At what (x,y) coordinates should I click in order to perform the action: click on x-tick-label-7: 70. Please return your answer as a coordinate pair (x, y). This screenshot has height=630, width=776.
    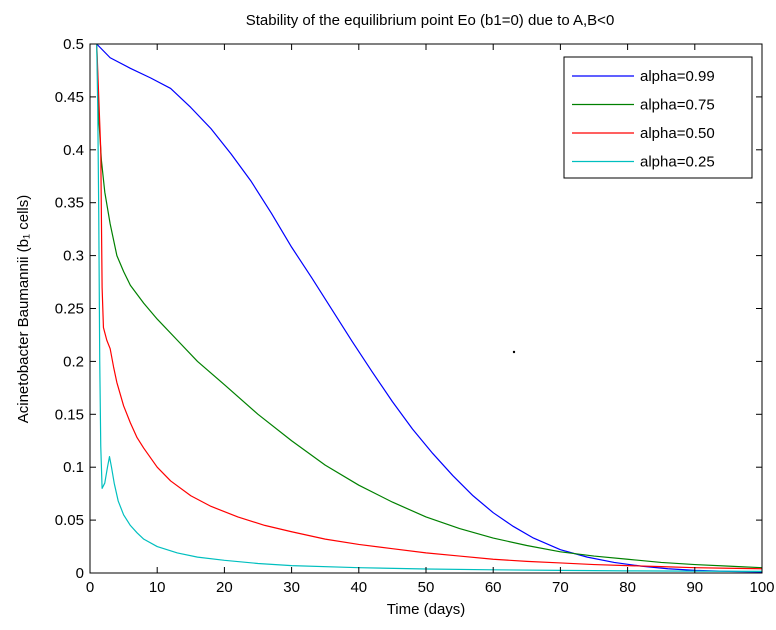
    Looking at the image, I should click on (560, 587).